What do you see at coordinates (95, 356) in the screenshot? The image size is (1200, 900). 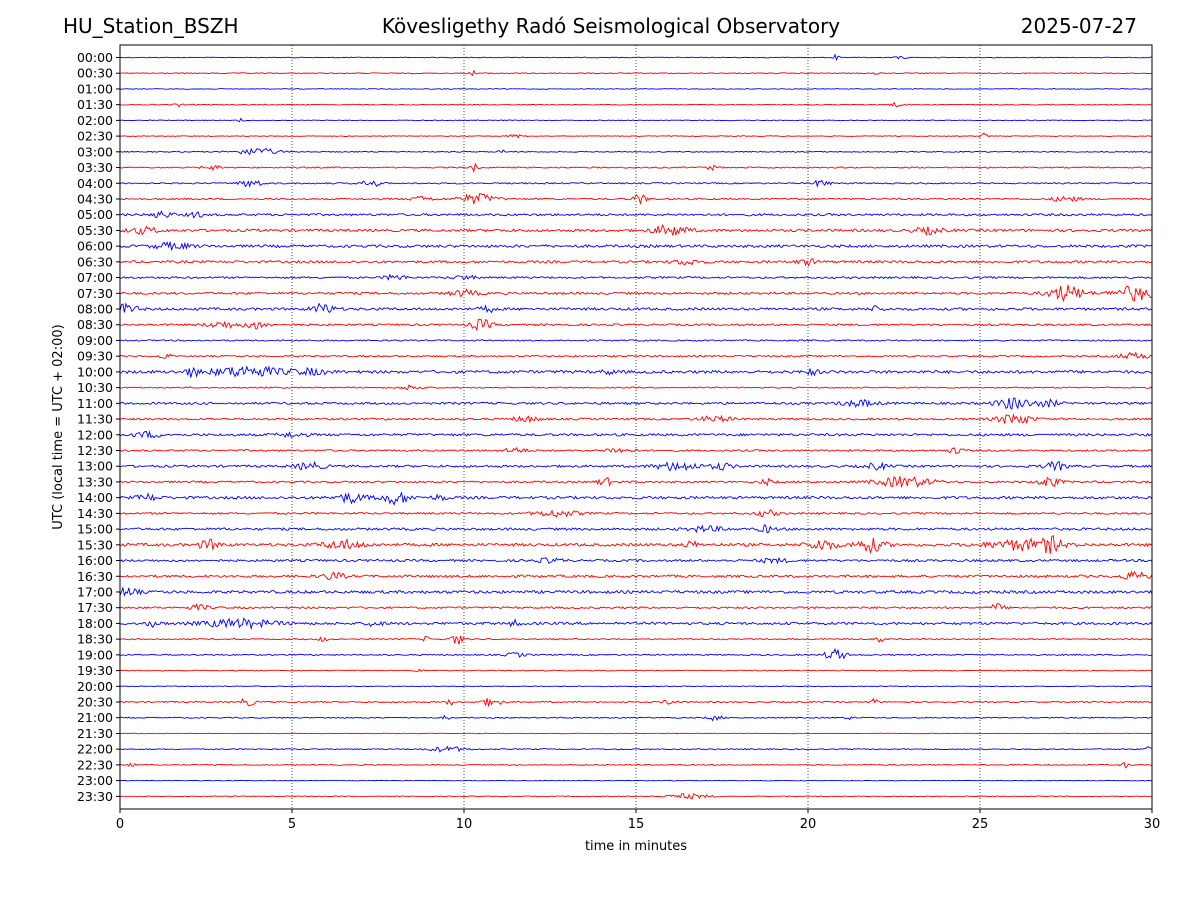 I see `y-tick-label: 09:30` at bounding box center [95, 356].